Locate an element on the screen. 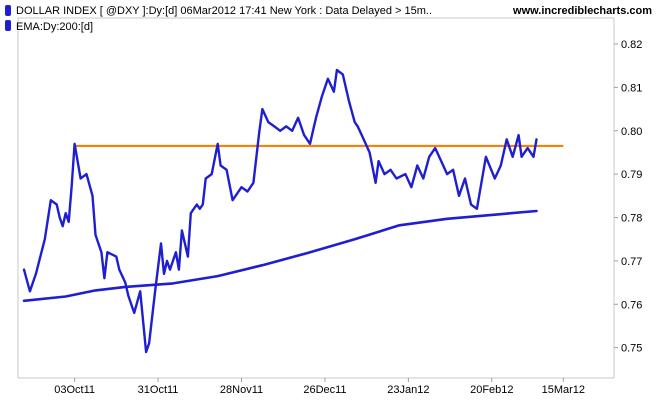 The image size is (660, 400). legend-ema-label: EMA:Dy:200:[d] is located at coordinates (54, 27).